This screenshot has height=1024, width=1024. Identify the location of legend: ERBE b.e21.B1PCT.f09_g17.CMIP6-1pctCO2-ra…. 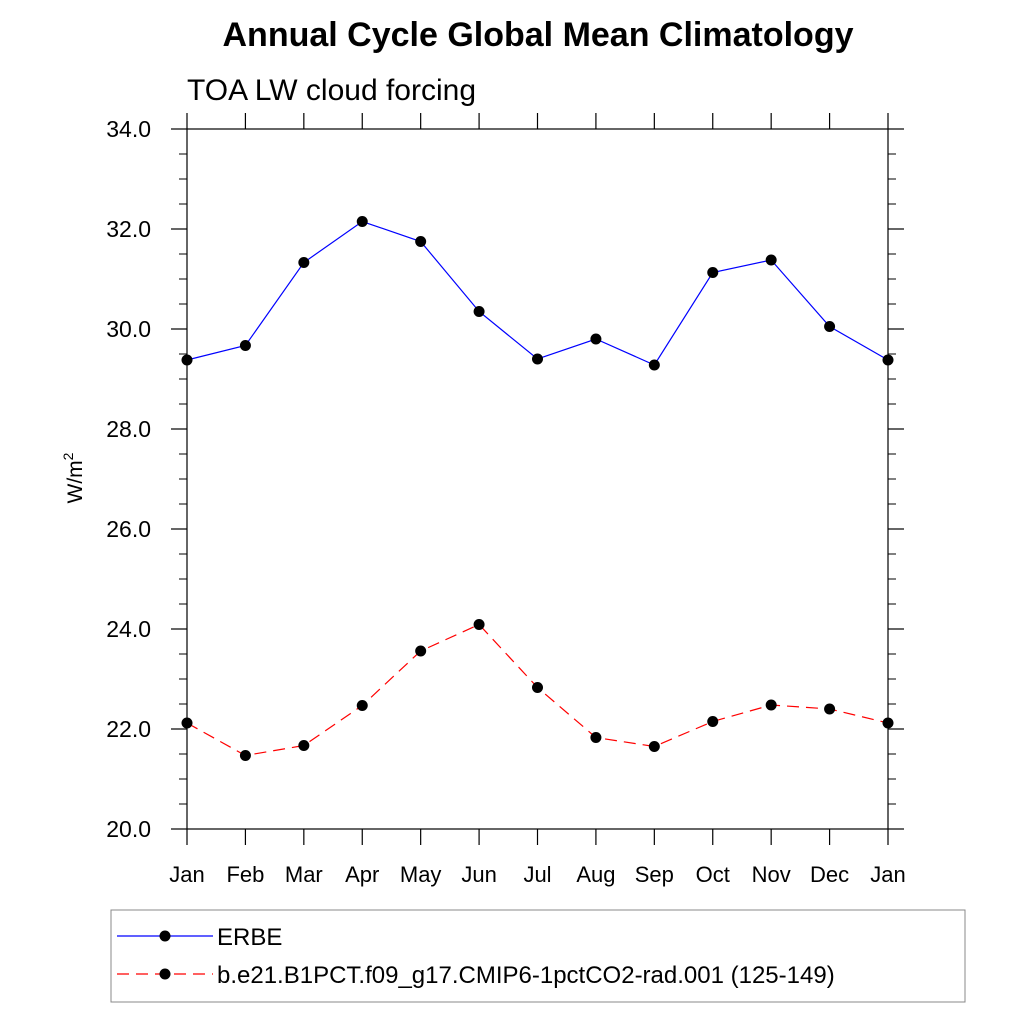
(476, 956).